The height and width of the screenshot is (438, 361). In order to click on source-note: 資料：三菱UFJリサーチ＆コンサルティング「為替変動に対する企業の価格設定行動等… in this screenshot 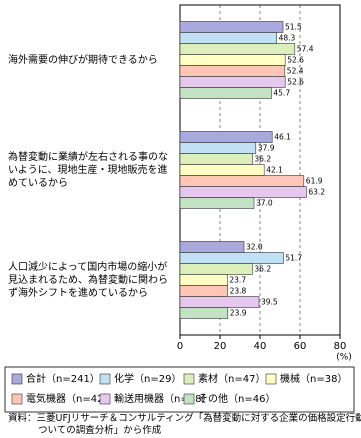, I will do `click(184, 424)`.